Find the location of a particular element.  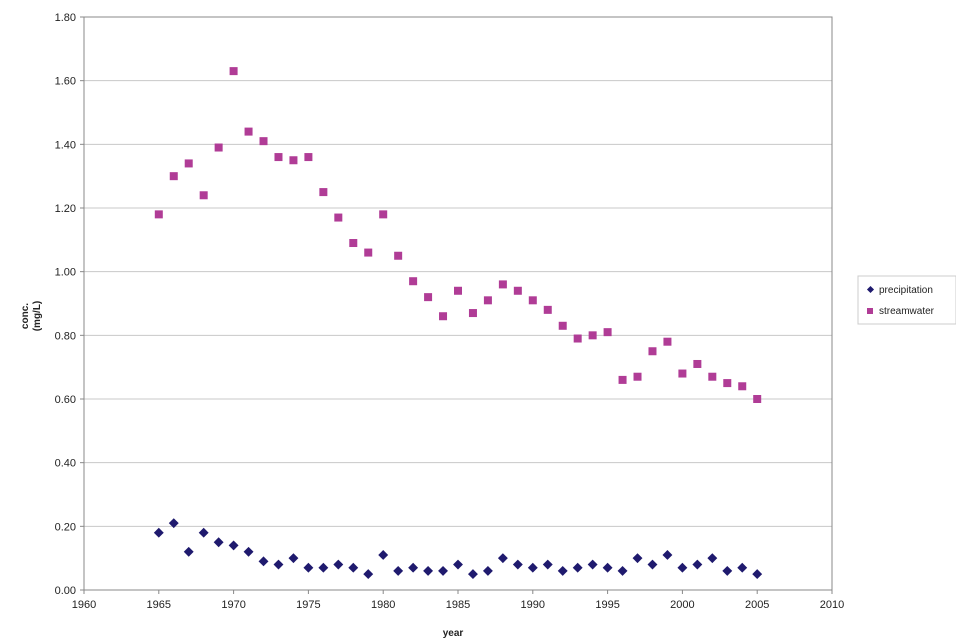

x-tick-label: 1960 is located at coordinates (84, 605).